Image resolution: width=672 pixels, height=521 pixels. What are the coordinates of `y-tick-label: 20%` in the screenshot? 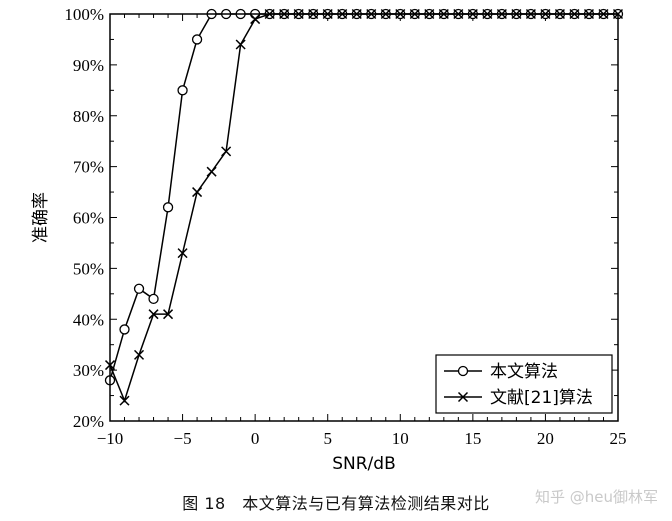 It's located at (88, 421).